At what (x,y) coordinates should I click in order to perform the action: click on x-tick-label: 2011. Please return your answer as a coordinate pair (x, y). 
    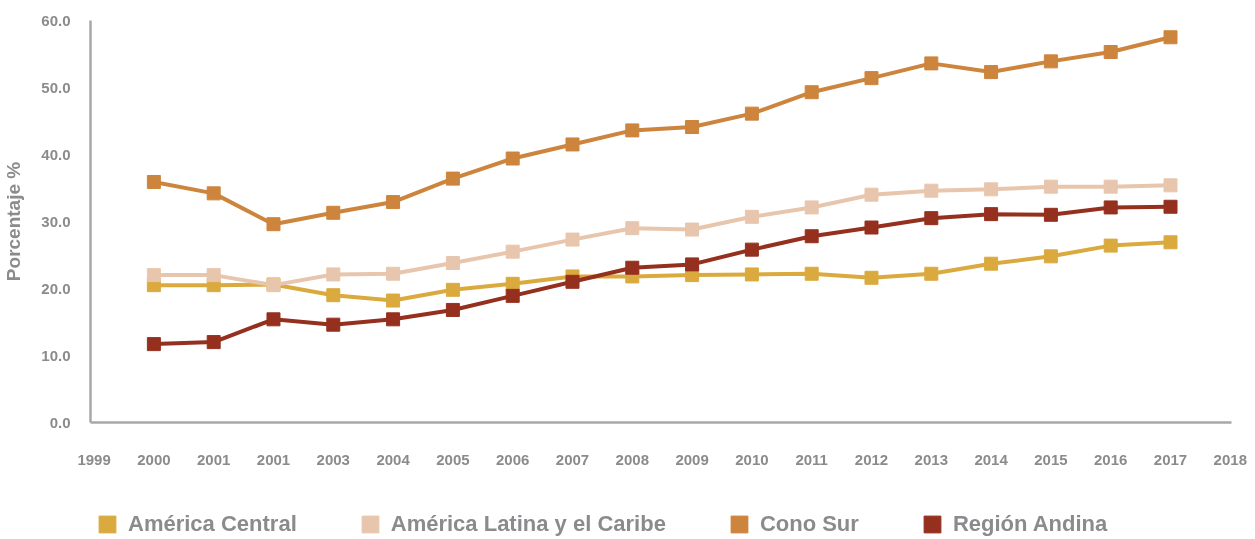
    Looking at the image, I should click on (811, 459).